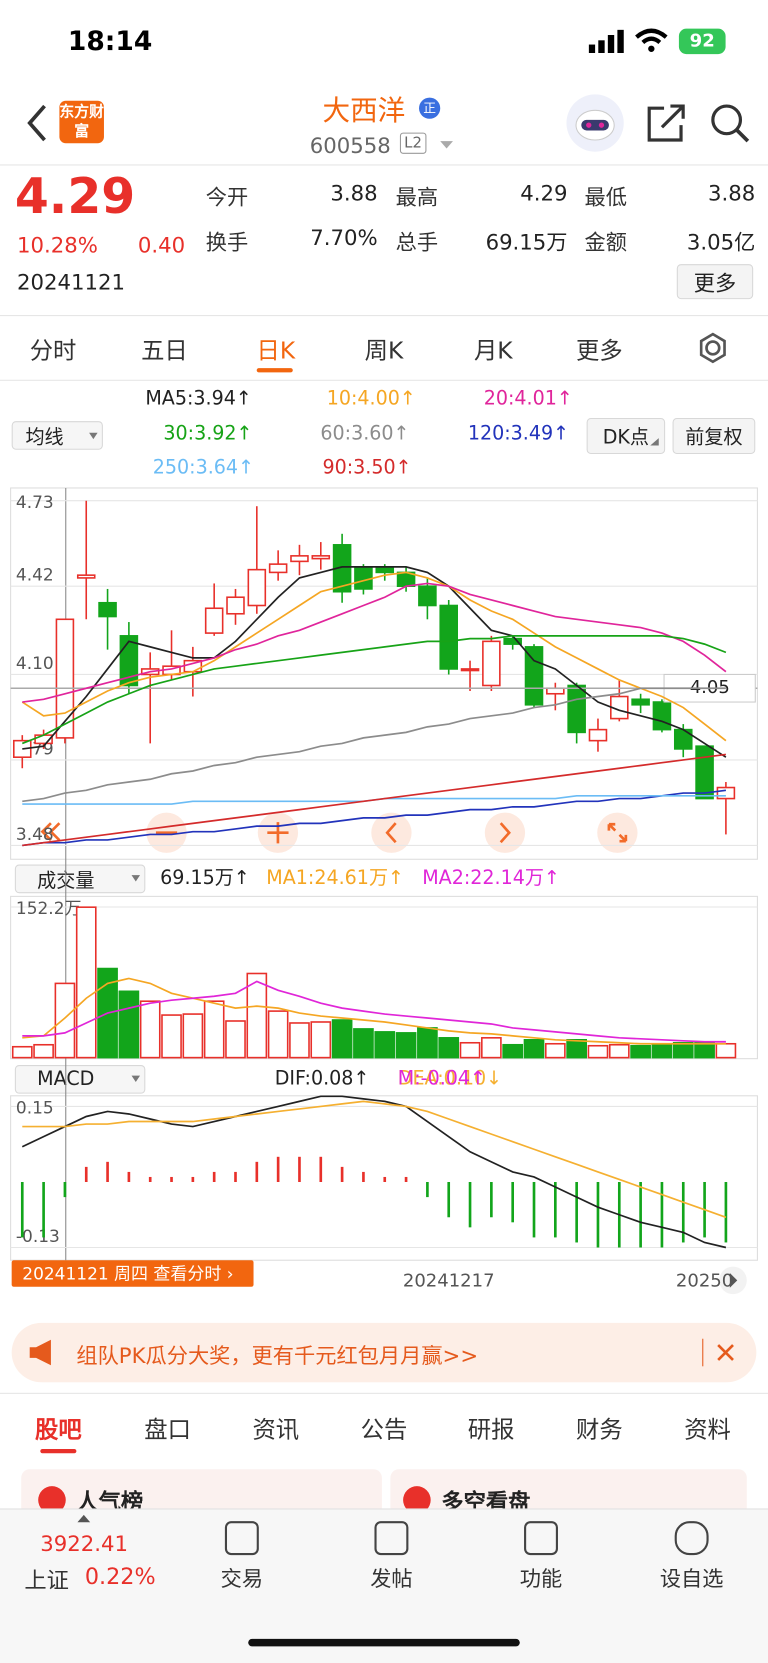  I want to click on chevron: ›, so click(230, 1273).